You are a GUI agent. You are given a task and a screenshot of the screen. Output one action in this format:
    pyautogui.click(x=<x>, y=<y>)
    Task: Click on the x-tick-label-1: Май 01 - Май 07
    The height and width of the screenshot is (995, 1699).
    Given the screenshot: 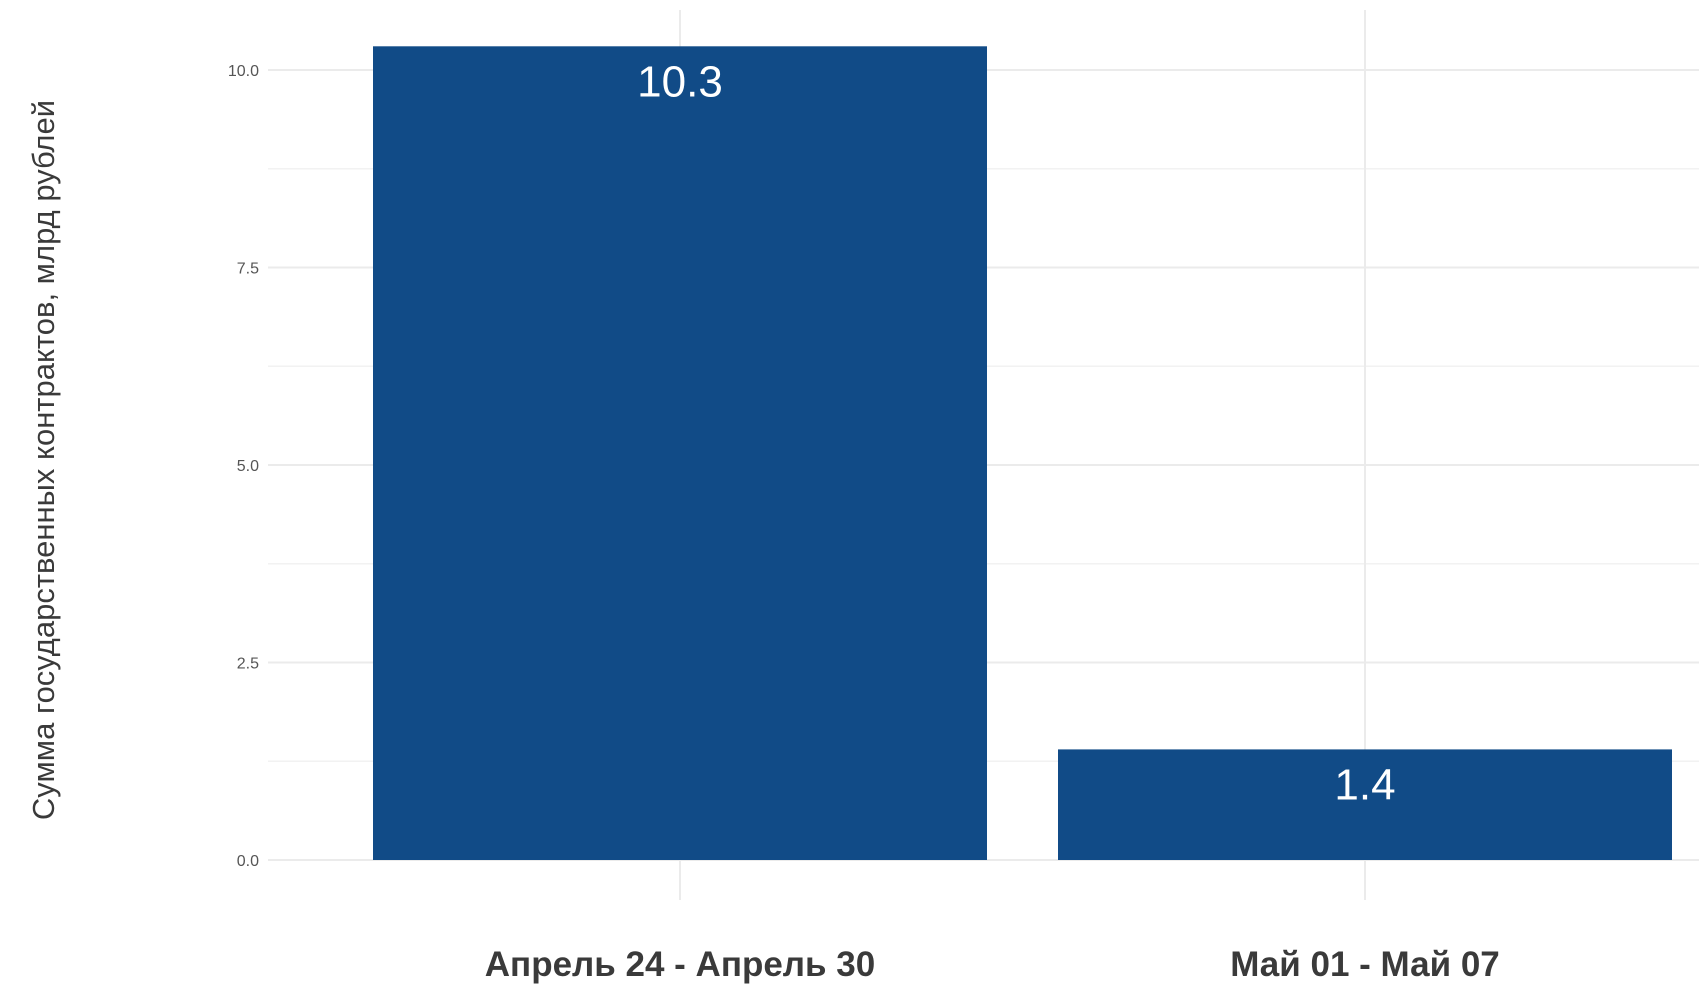 What is the action you would take?
    pyautogui.click(x=1365, y=964)
    